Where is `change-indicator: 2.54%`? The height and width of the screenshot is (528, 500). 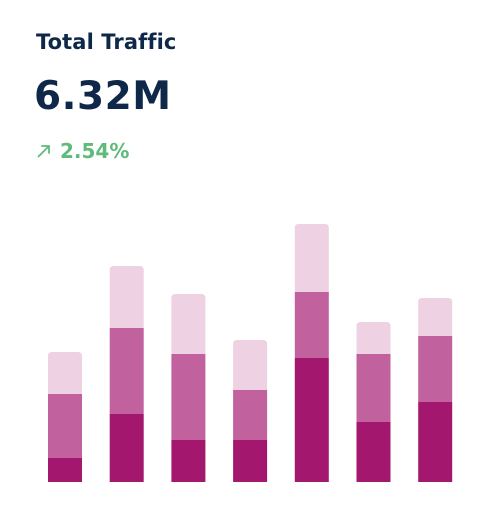 change-indicator: 2.54% is located at coordinates (82, 151).